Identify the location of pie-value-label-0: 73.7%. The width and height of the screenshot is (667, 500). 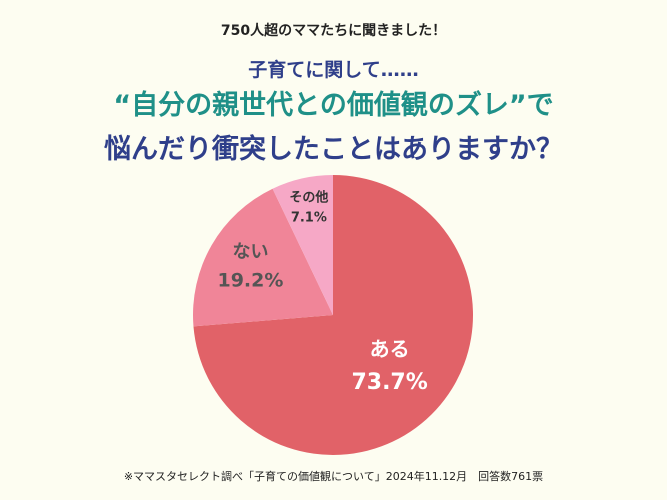
(389, 382).